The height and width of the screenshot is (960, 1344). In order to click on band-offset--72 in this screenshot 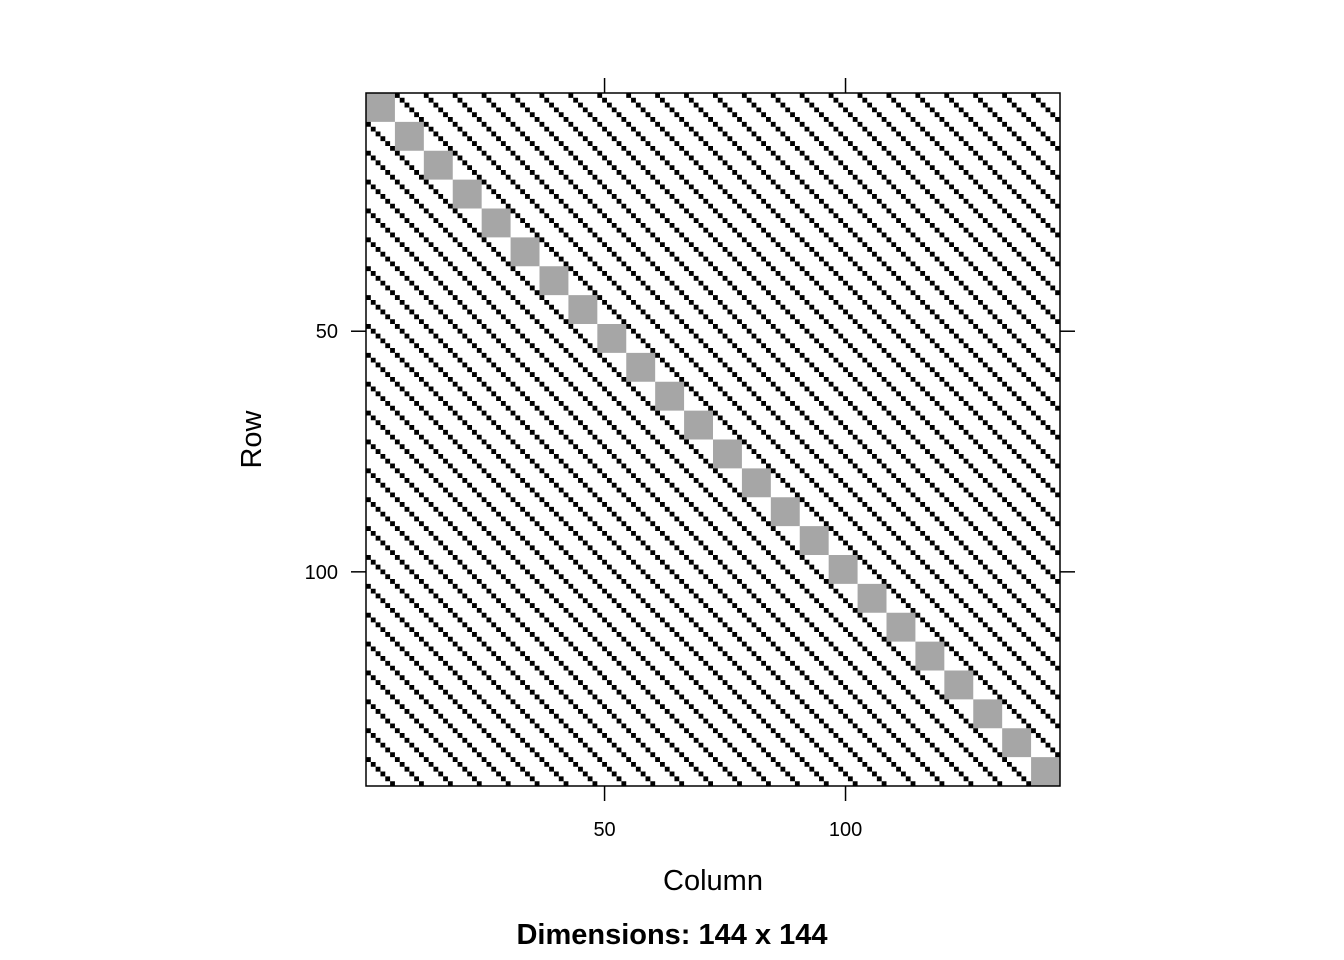, I will do `click(539, 613)`.